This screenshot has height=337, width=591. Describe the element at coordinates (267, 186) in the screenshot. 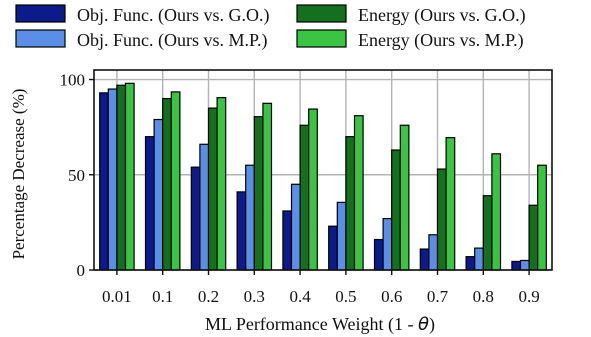

I see `bar-4-0.3` at that location.